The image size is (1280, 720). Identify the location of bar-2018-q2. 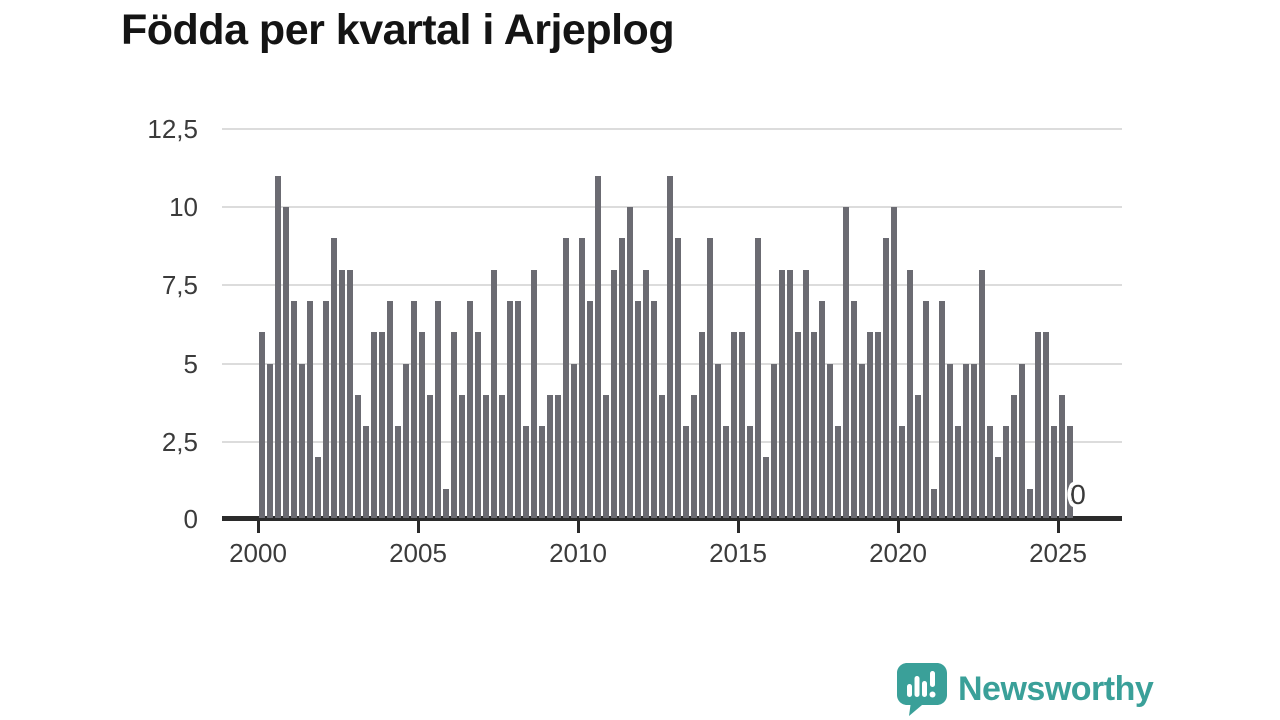
(846, 362).